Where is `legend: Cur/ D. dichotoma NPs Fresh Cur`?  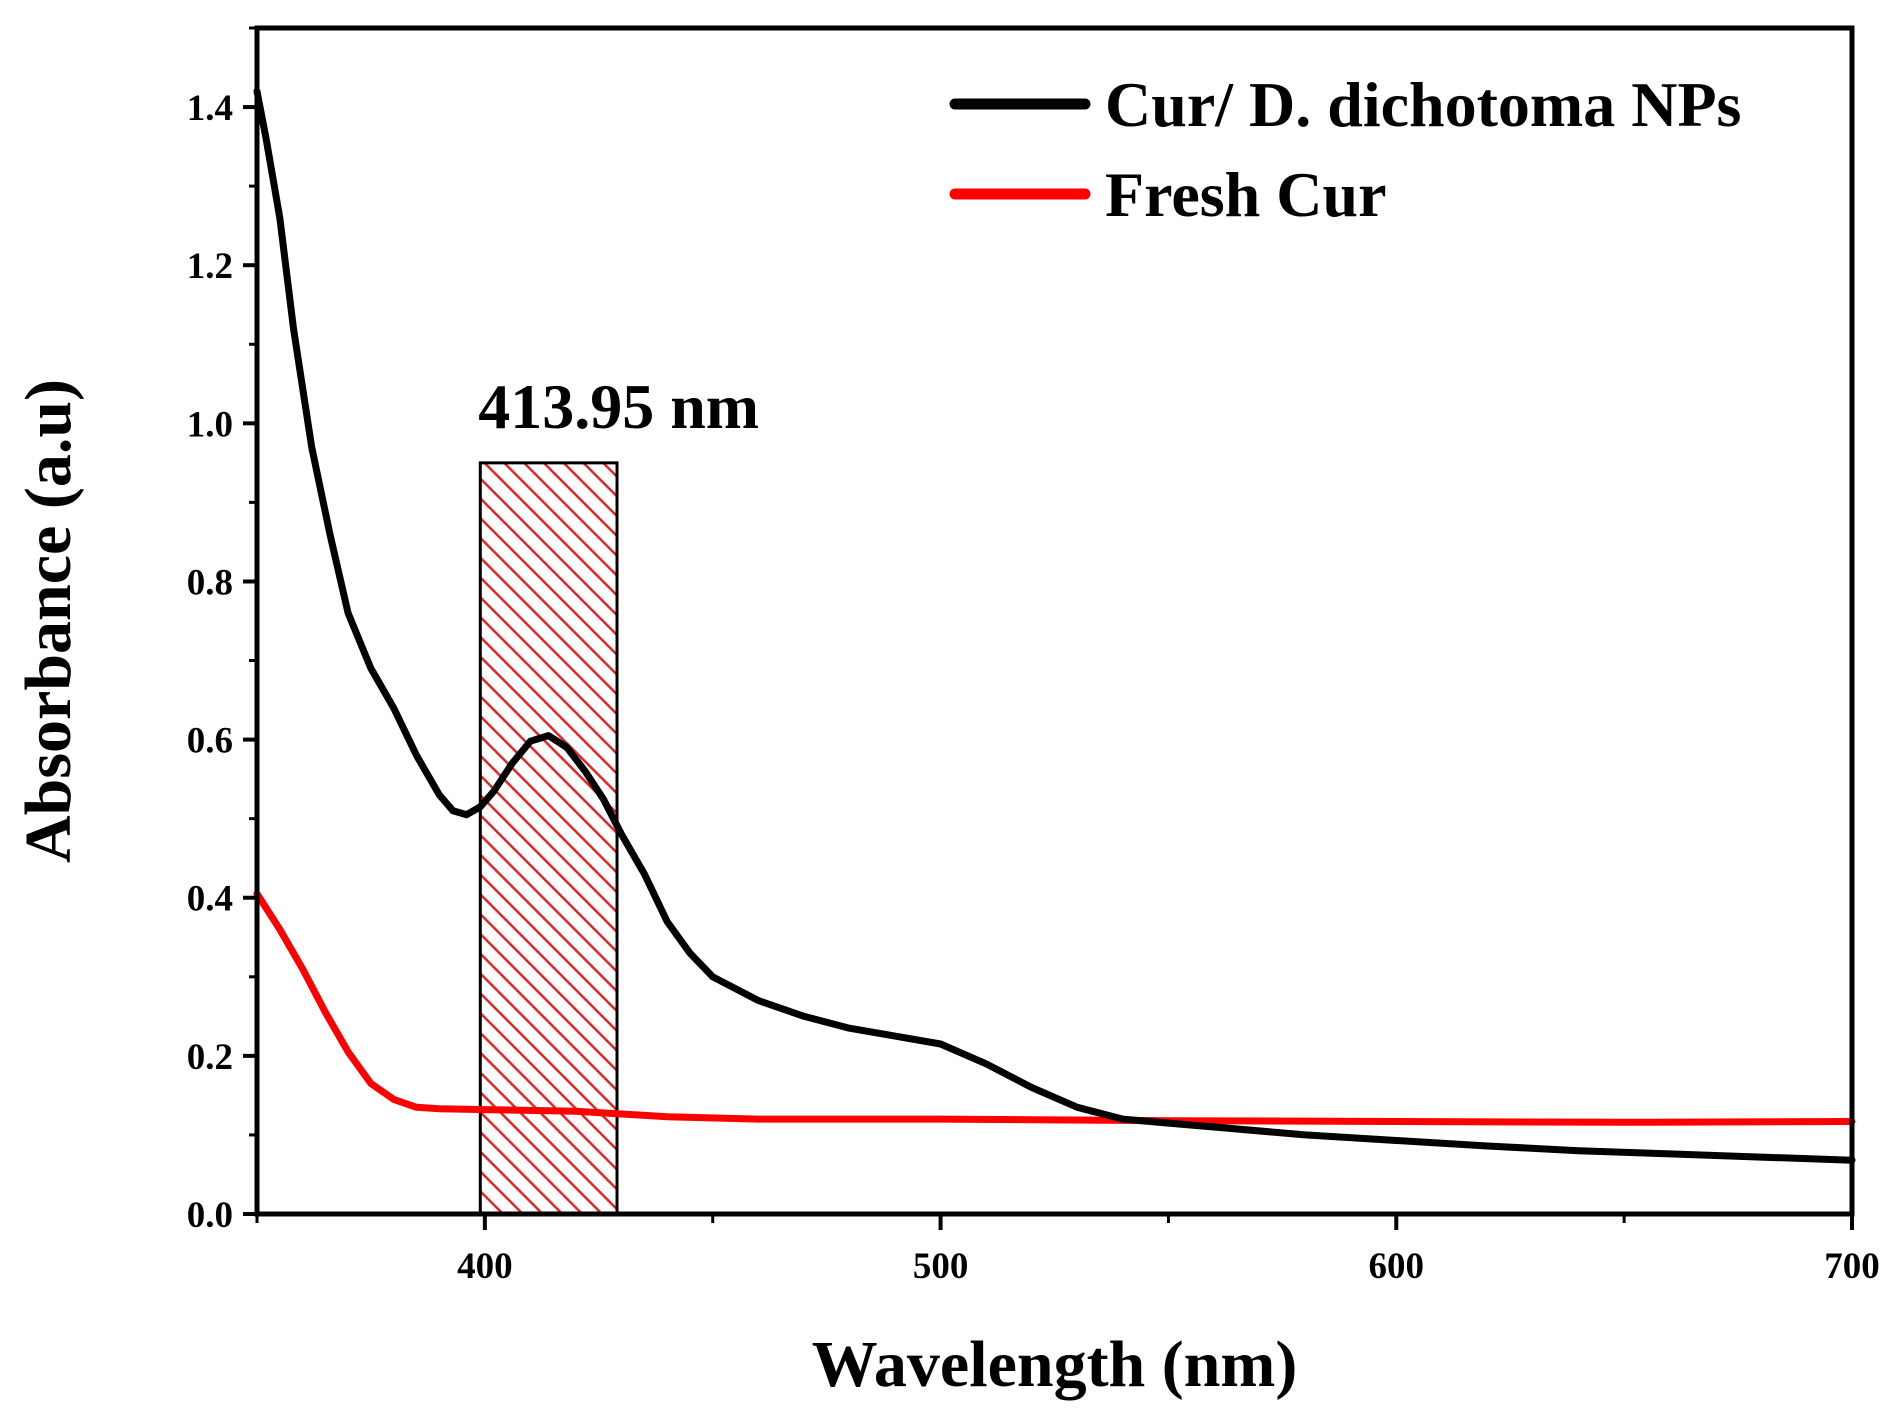
legend: Cur/ D. dichotoma NPs Fresh Cur is located at coordinates (1345, 149).